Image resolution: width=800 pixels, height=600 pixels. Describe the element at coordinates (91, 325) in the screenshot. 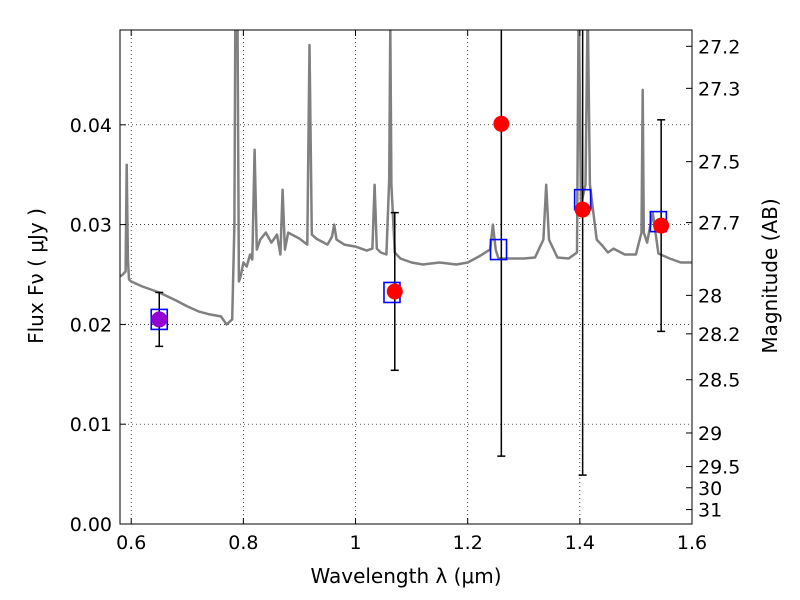

I see `y-tick-label: 0.02` at that location.